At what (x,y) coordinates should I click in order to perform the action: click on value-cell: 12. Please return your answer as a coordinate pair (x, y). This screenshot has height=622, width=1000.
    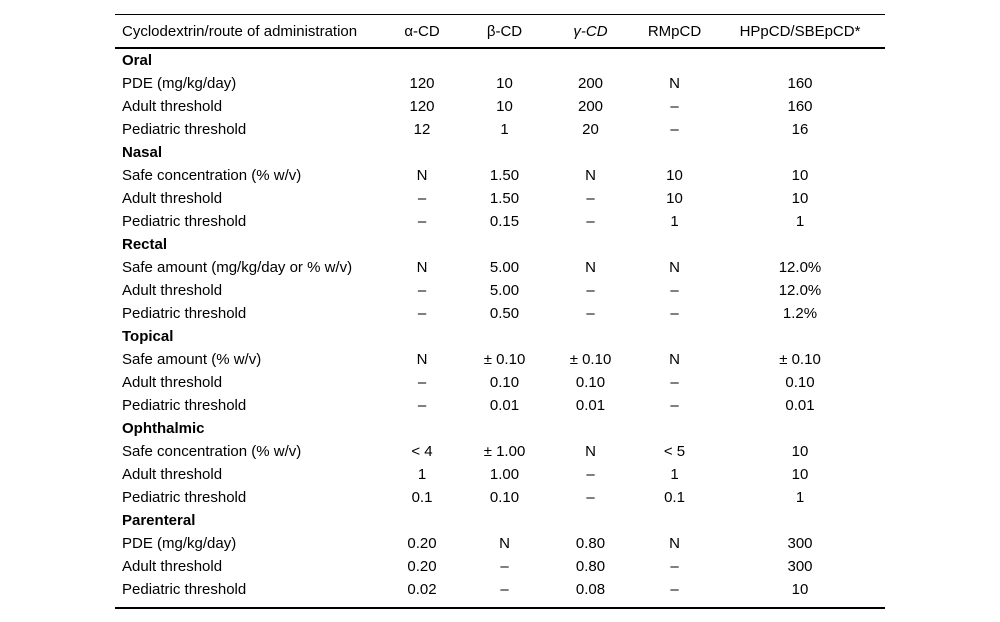
    Looking at the image, I should click on (422, 129).